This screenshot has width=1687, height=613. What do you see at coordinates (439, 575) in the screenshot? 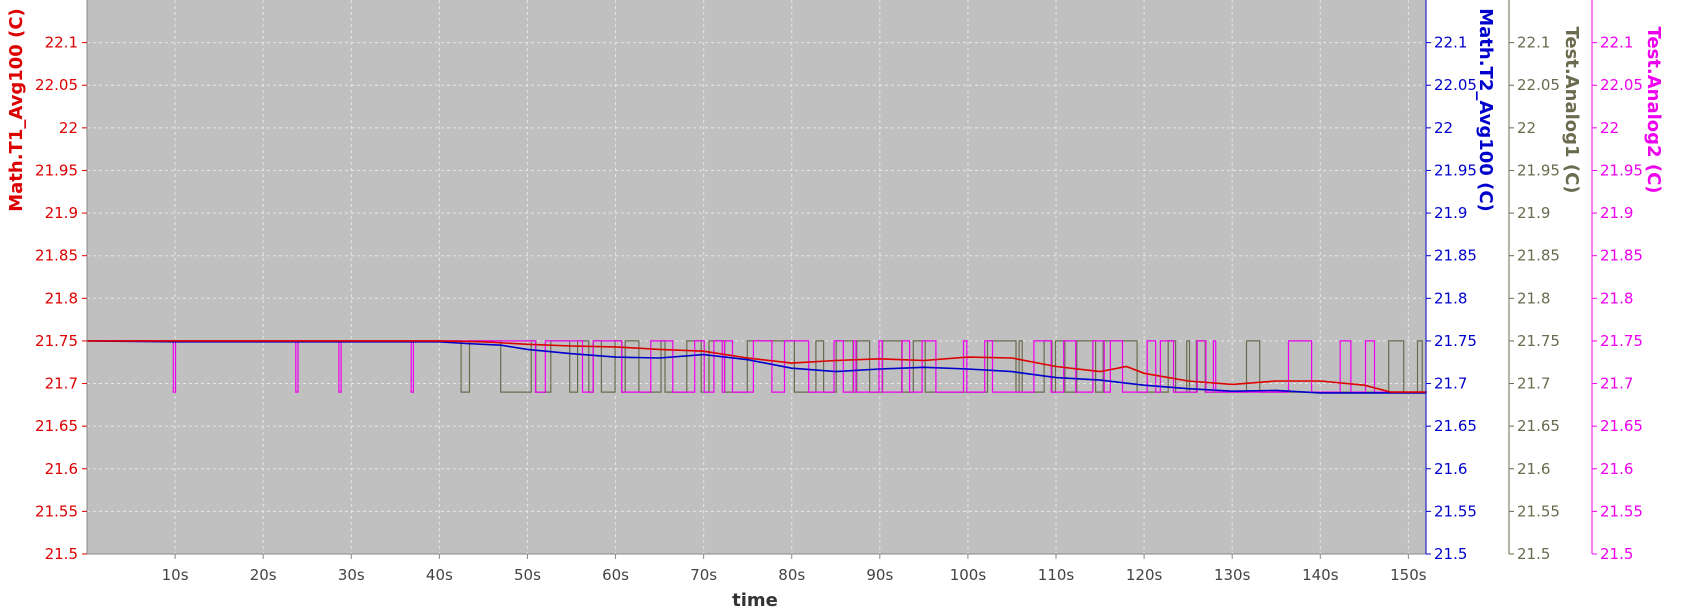
I see `x-tick-label: 40s` at bounding box center [439, 575].